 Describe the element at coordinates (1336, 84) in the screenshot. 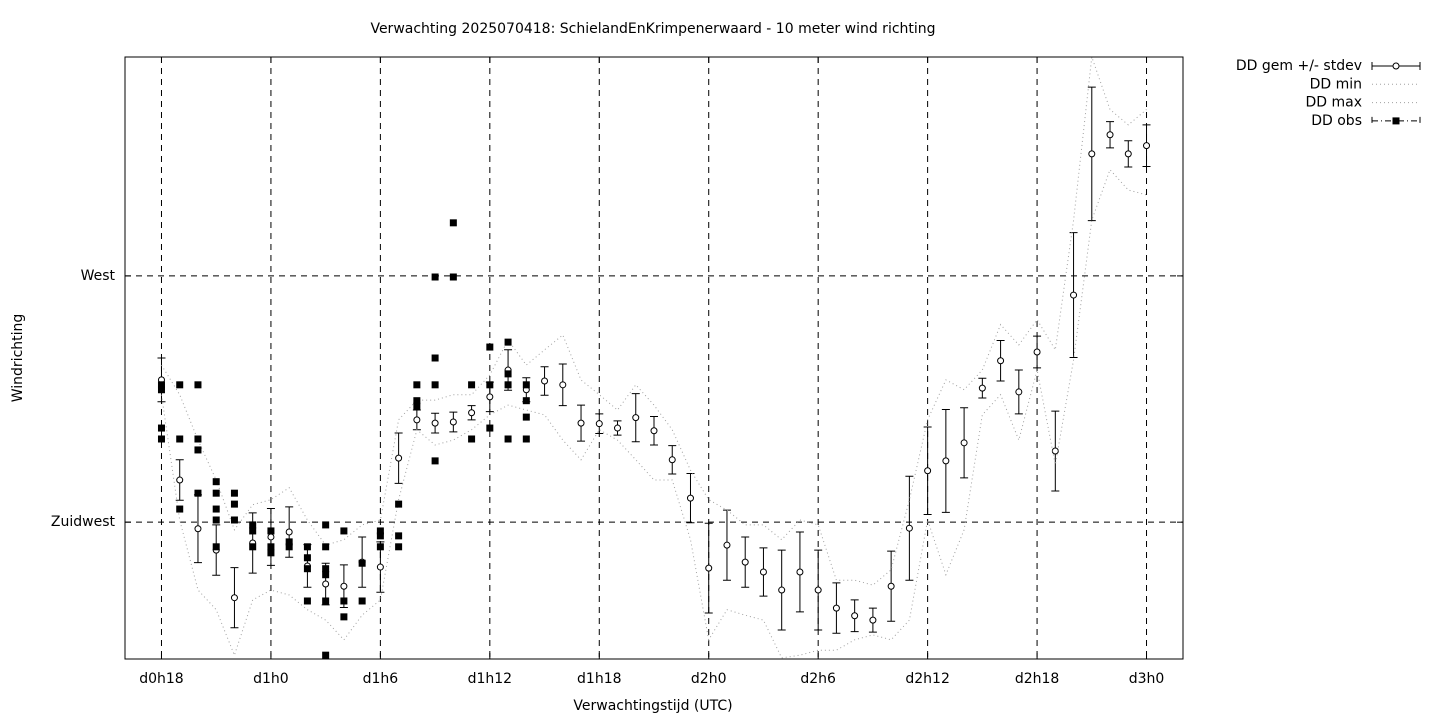

I see `legend-label: DD min` at that location.